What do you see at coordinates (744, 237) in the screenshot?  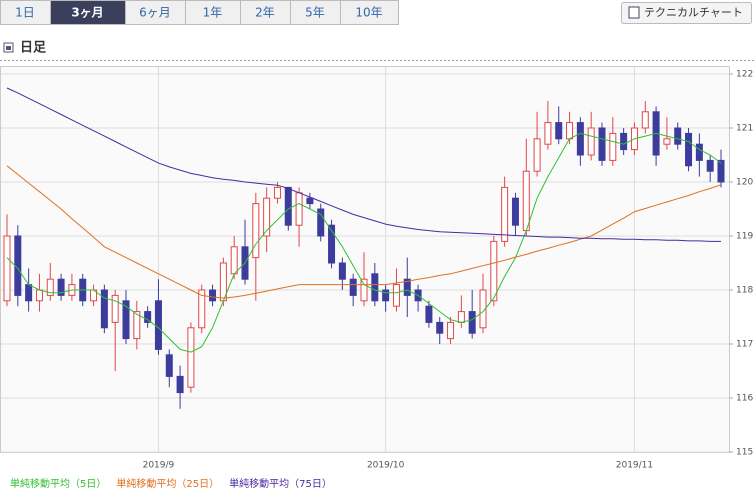 I see `y-tick-label: 119` at bounding box center [744, 237].